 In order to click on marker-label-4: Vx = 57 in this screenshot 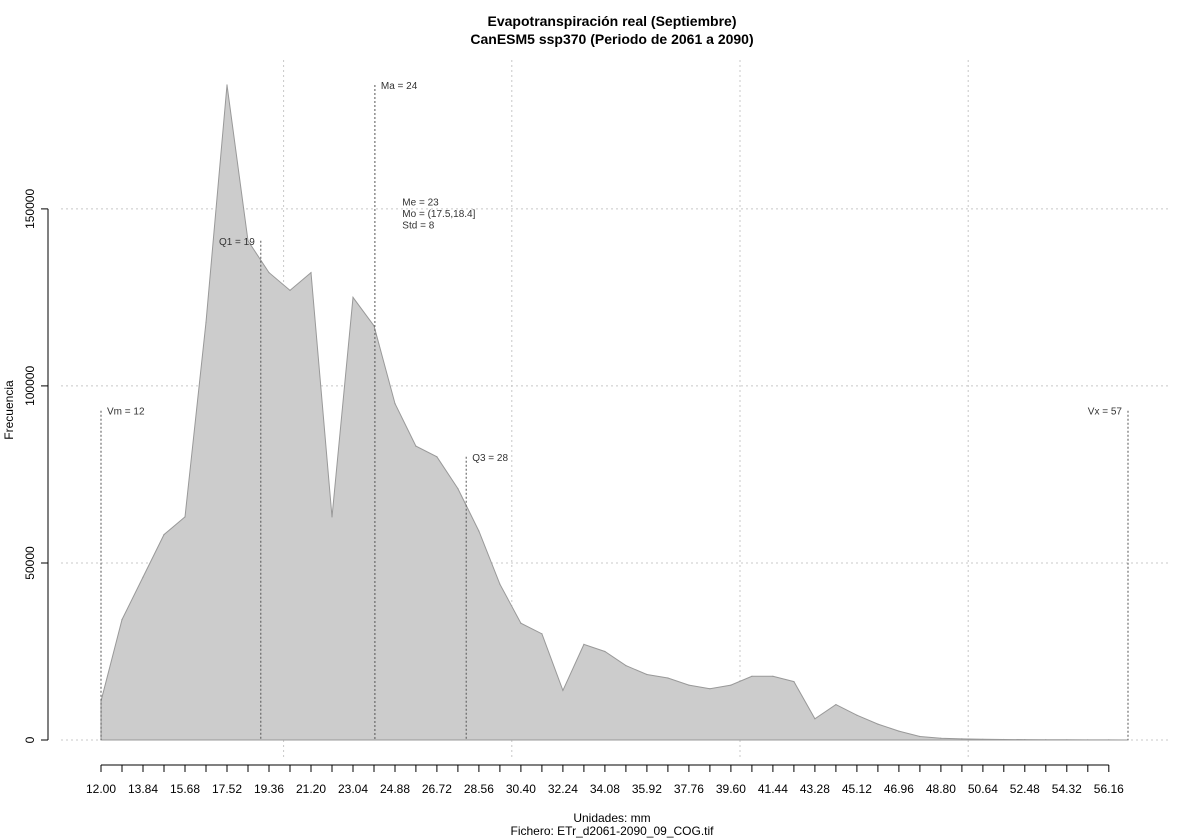, I will do `click(1105, 412)`.